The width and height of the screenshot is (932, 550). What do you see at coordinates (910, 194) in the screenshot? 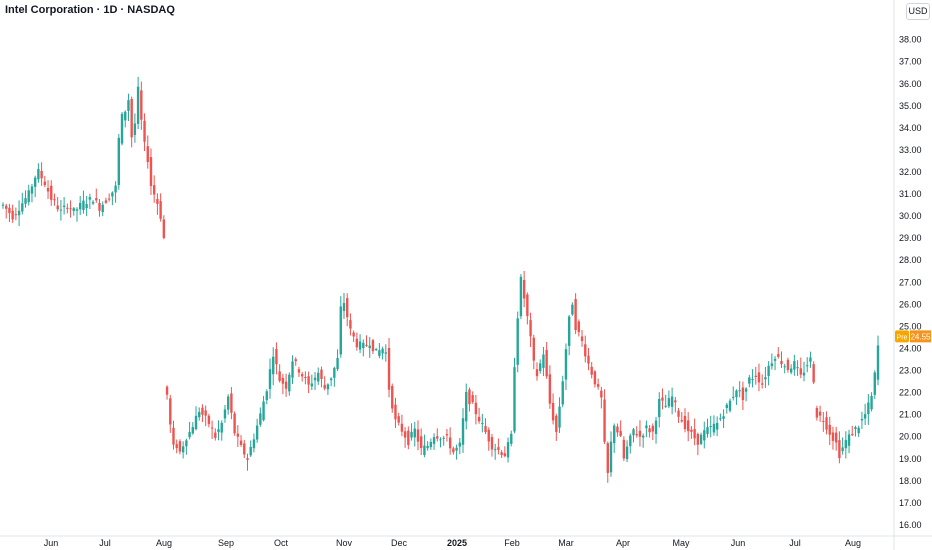
I see `price-axis-label: 31.00` at bounding box center [910, 194].